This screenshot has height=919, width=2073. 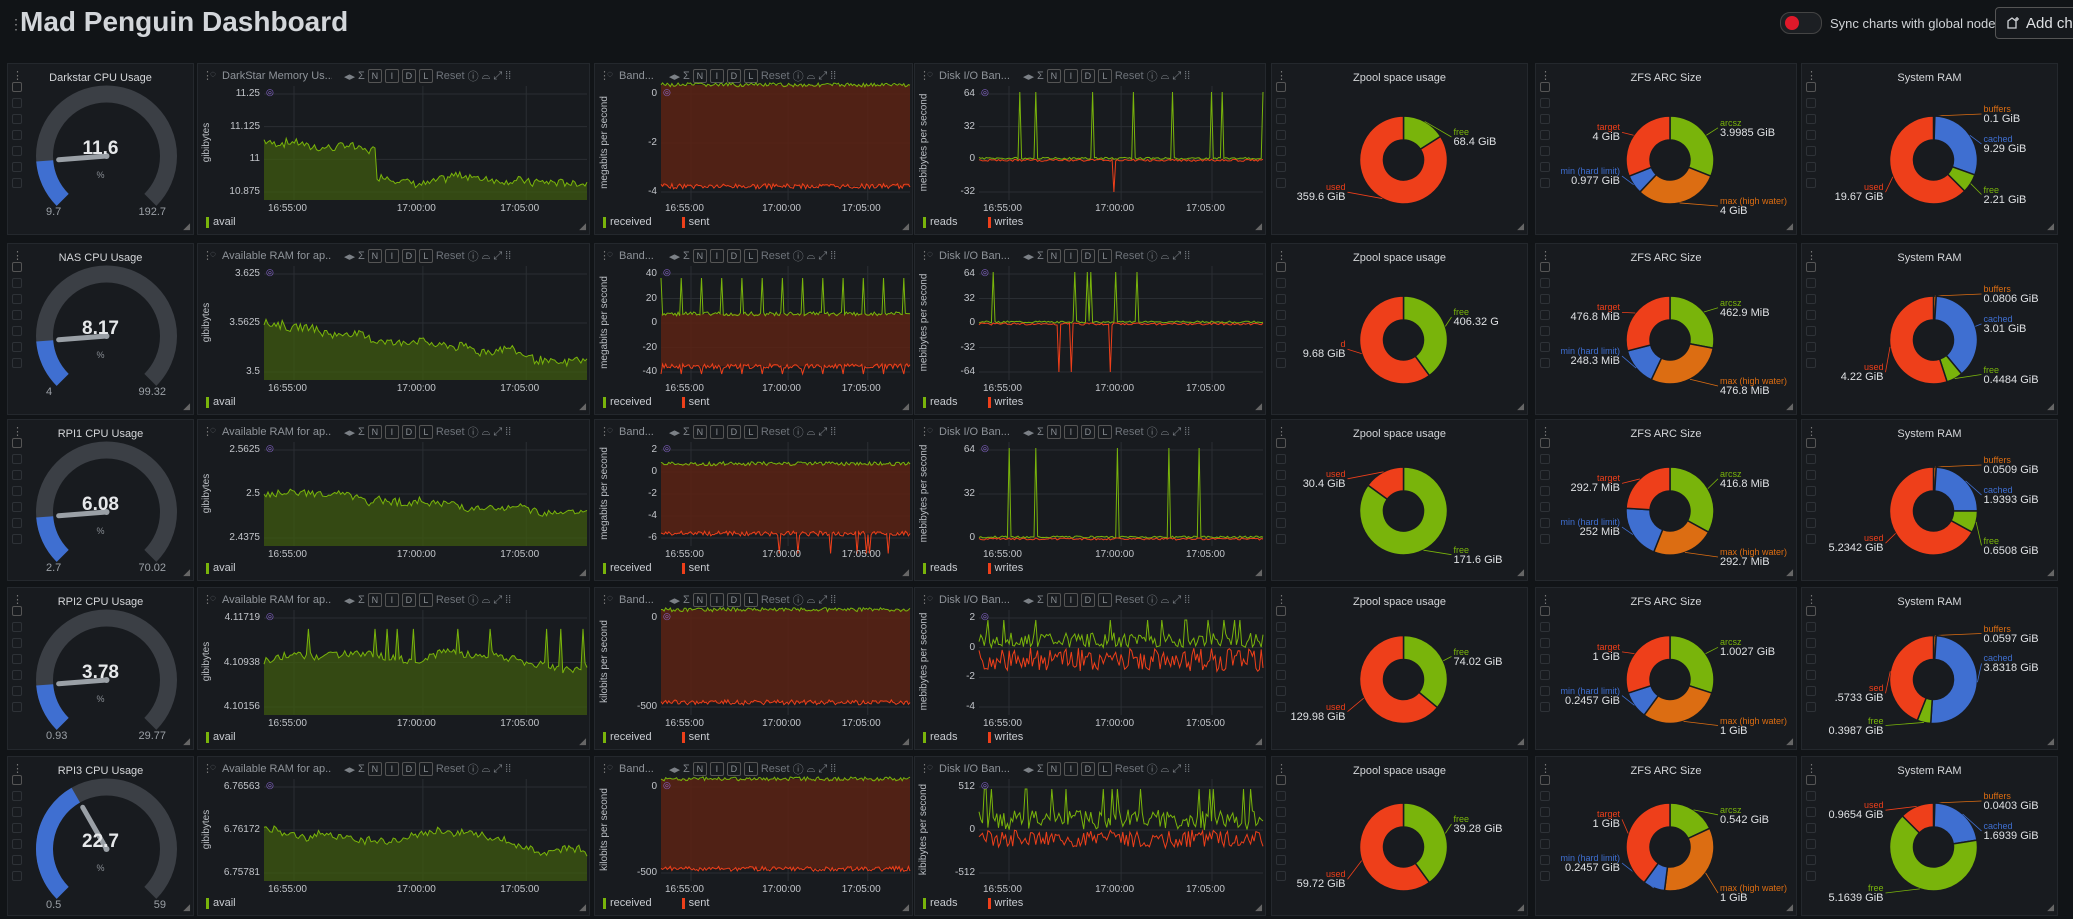 I want to click on legend: reads writes, so click(x=973, y=402).